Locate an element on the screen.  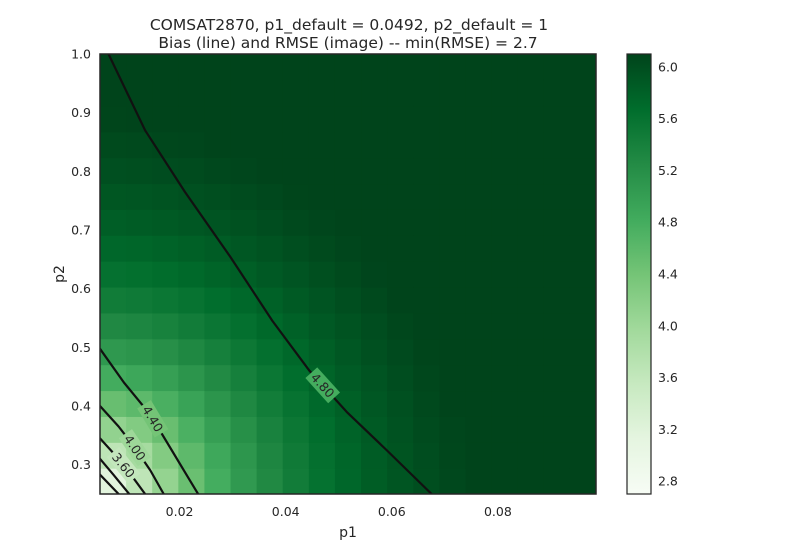
y-axis-label: p2 is located at coordinates (60, 274).